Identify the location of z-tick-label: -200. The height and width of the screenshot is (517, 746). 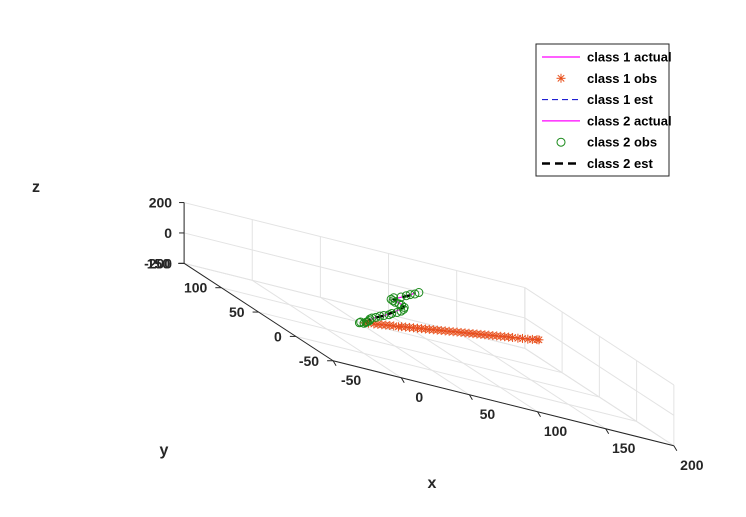
(158, 263).